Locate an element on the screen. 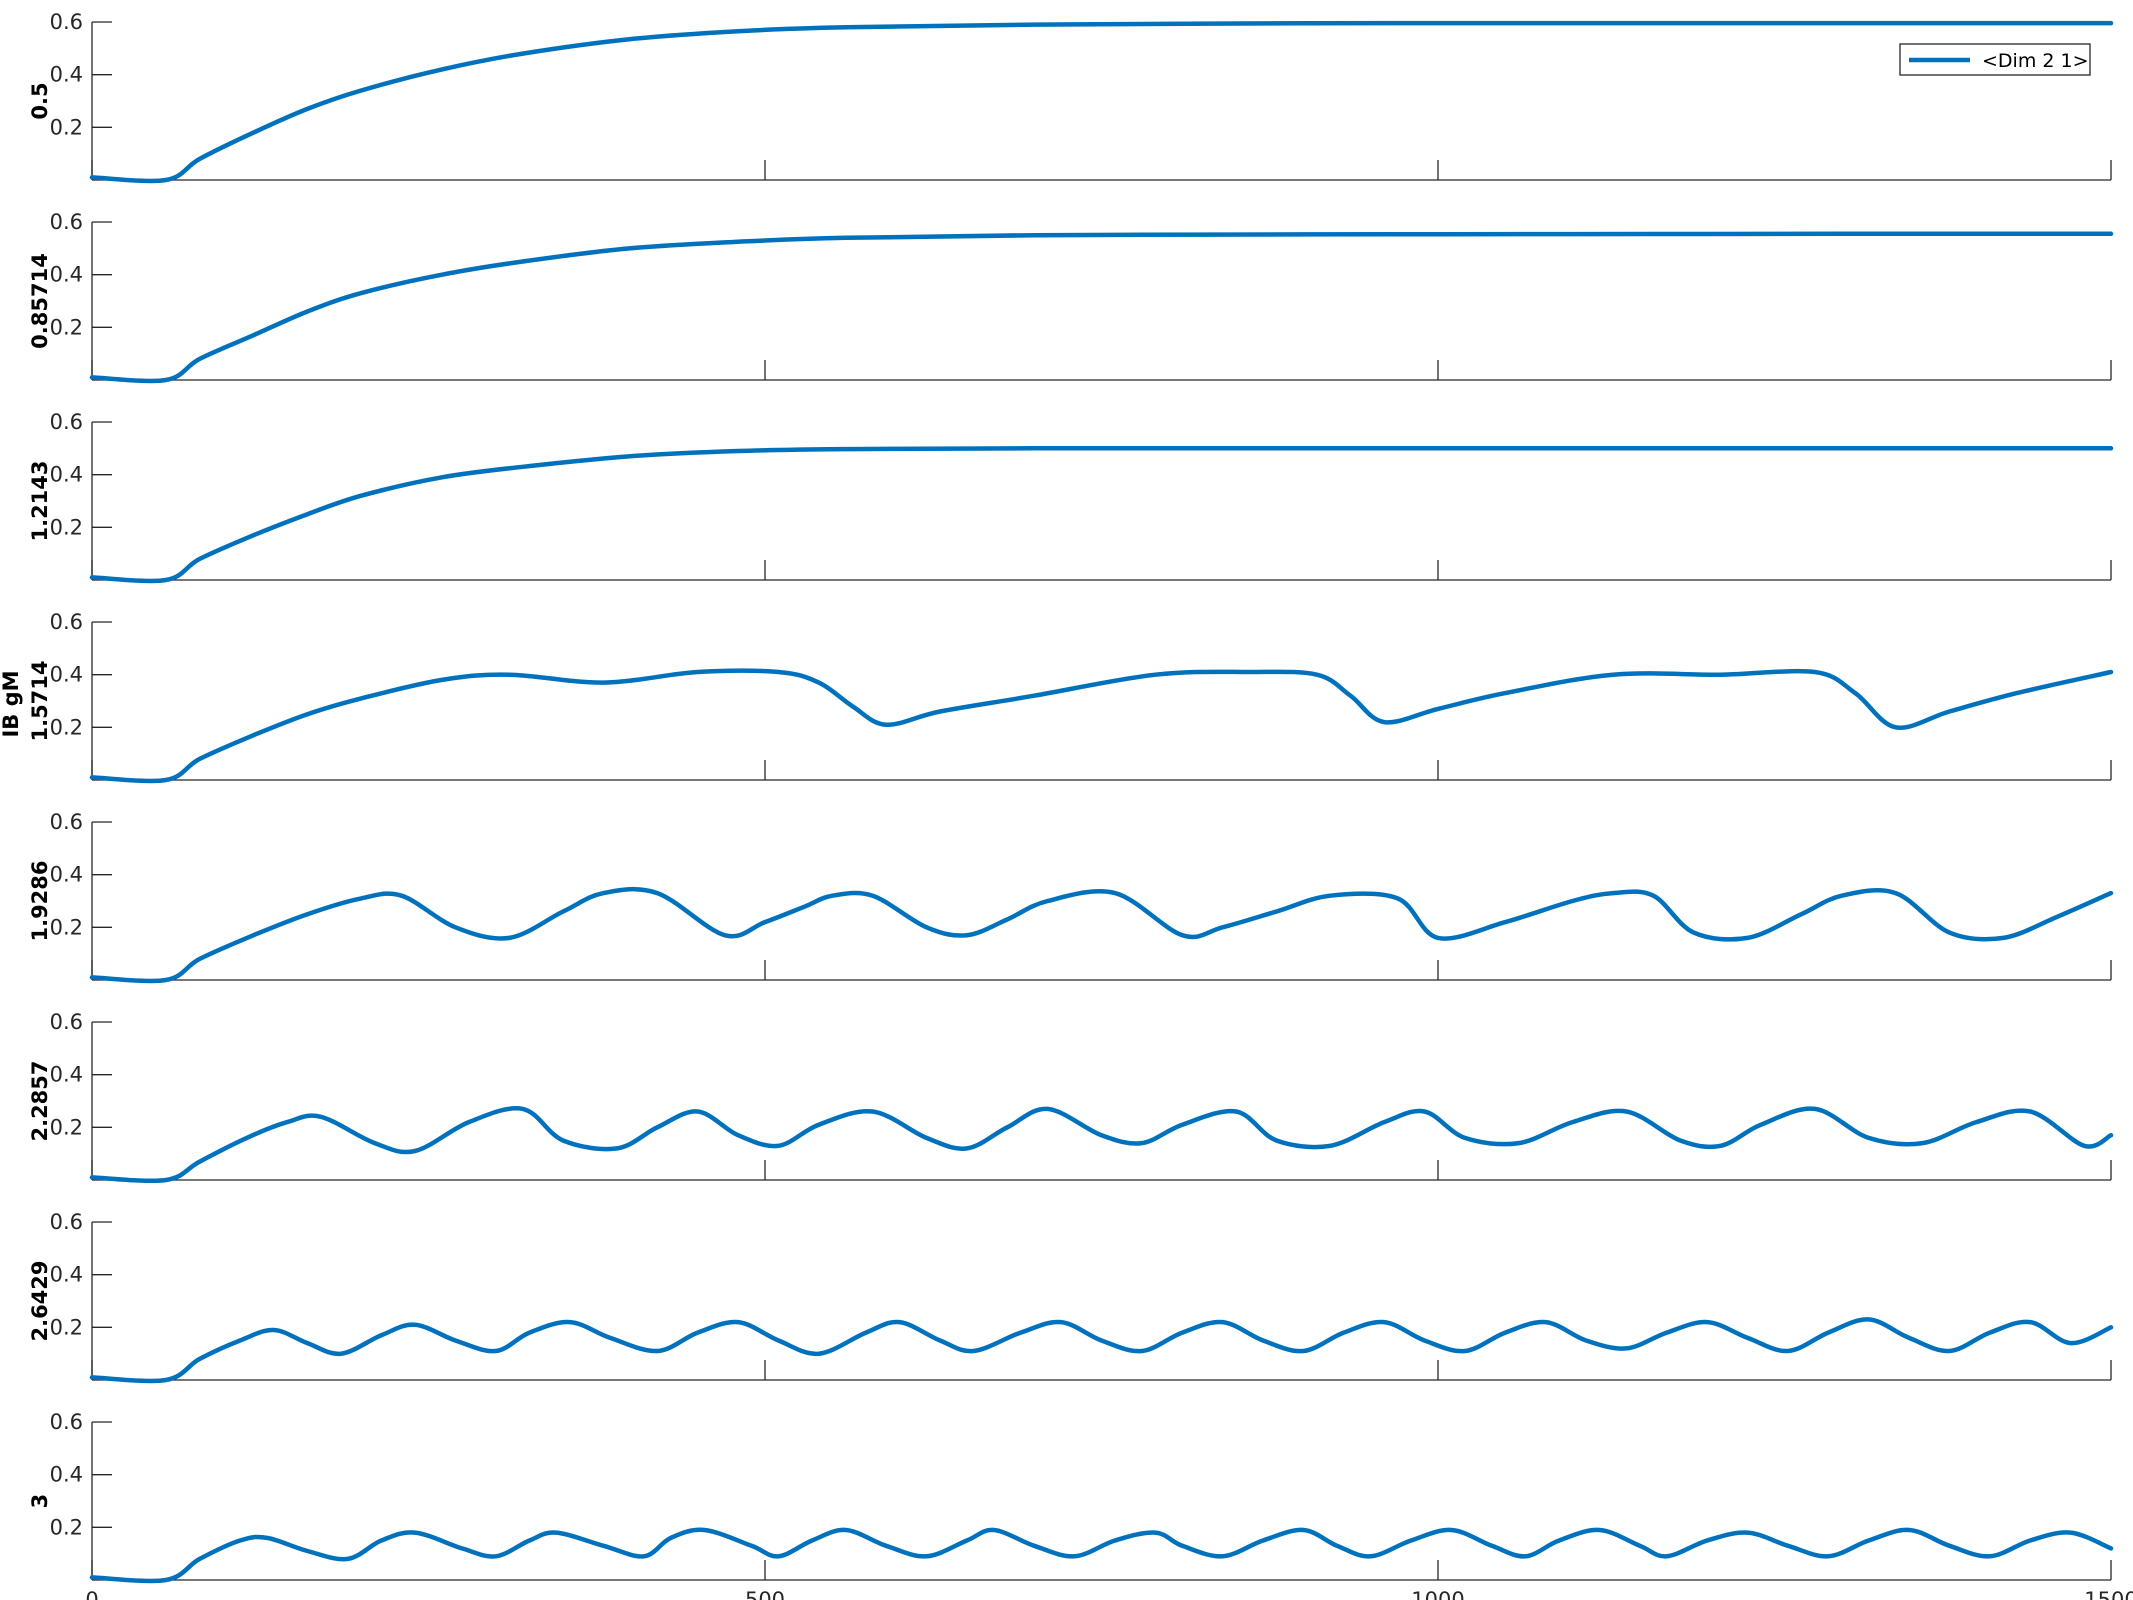 This screenshot has height=1600, width=2133. panel-y-axis-label: 3 is located at coordinates (40, 1501).